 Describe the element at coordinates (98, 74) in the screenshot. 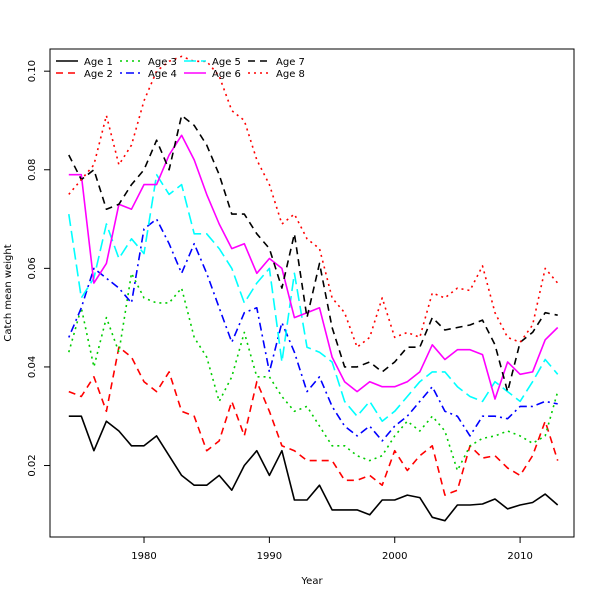

I see `legend-label-age-2: Age 2` at that location.